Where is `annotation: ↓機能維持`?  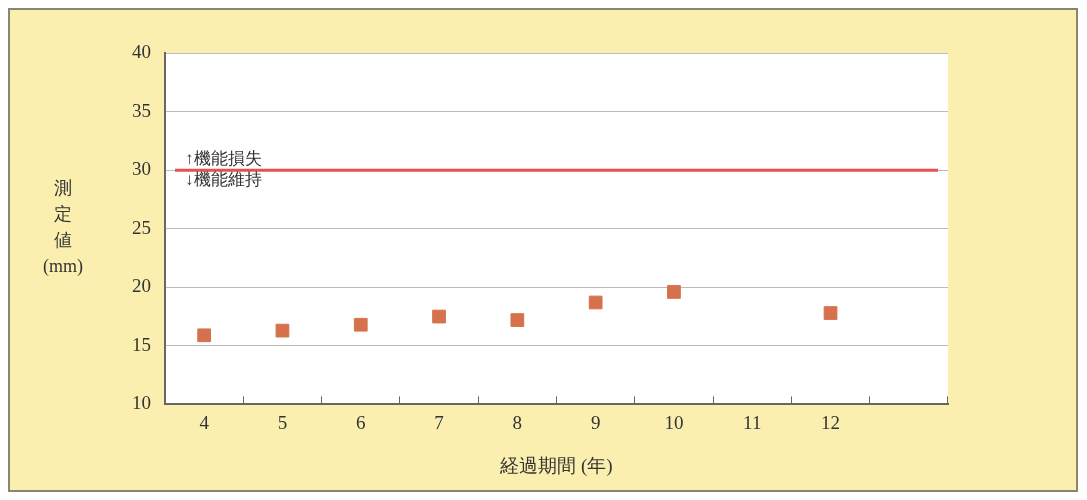
annotation: ↓機能維持 is located at coordinates (223, 180).